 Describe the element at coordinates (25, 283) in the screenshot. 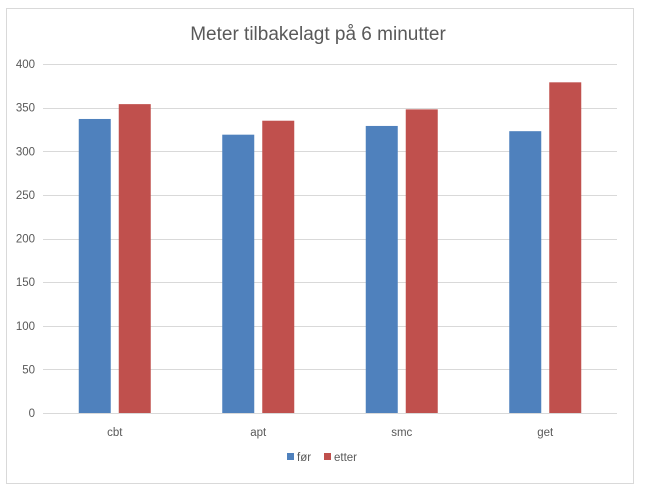

I see `y-tick-label: 150` at that location.